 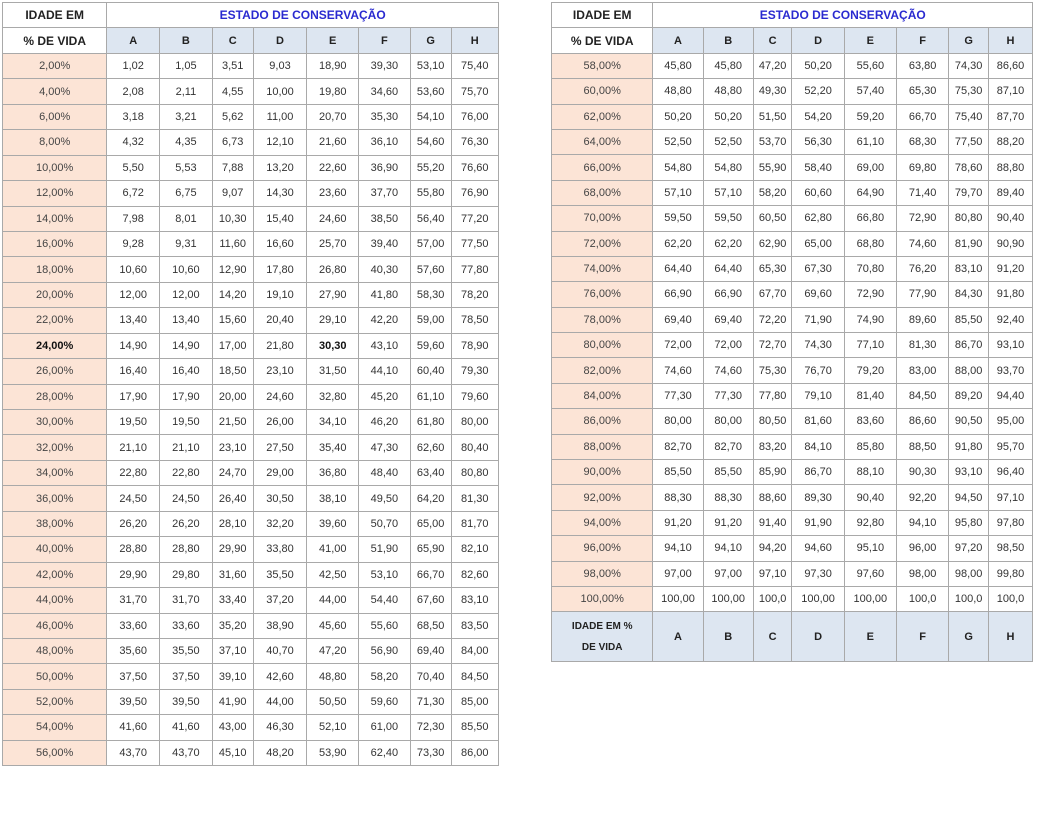 What do you see at coordinates (333, 193) in the screenshot?
I see `value-cell: 23,60` at bounding box center [333, 193].